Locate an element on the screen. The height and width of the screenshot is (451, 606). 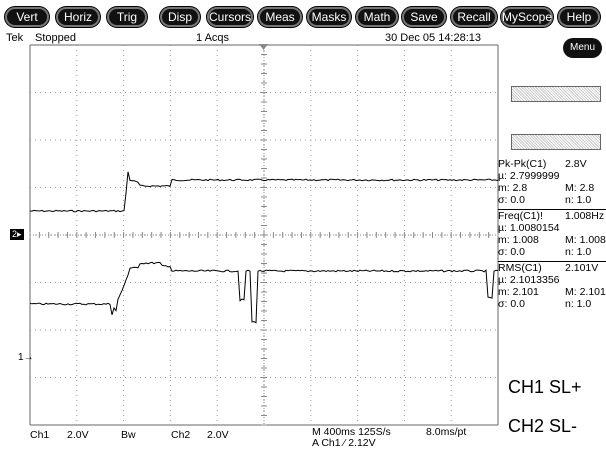
timebase-readout: M 400ms 125S/s is located at coordinates (351, 432).